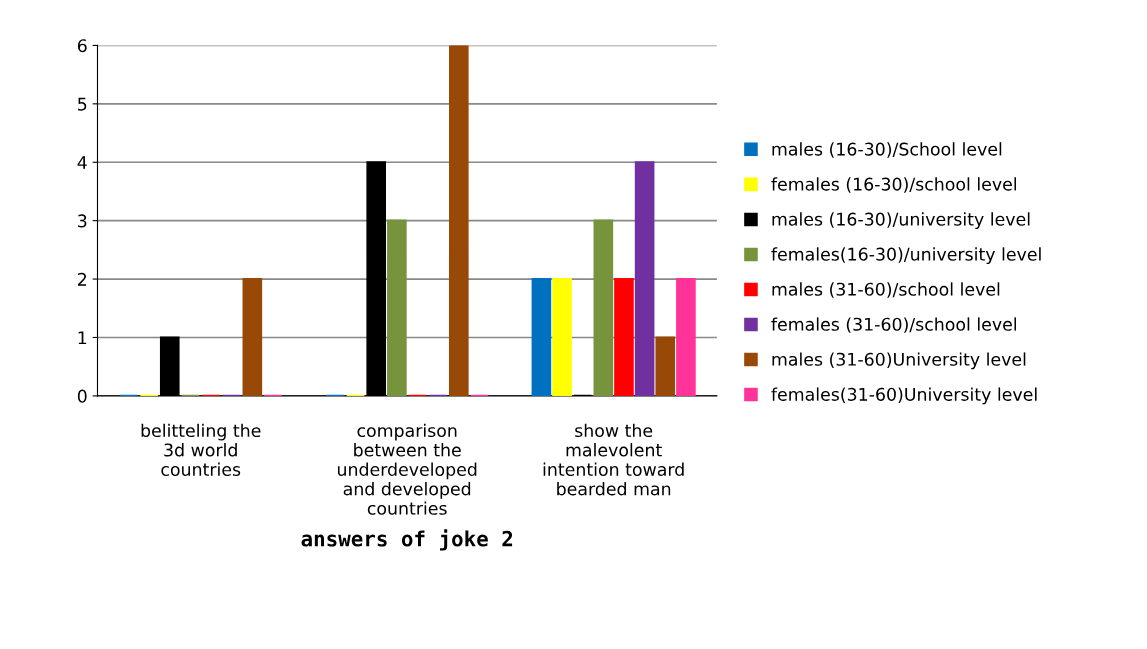  Describe the element at coordinates (899, 361) in the screenshot. I see `legend-label: males (31-60)University level` at that location.